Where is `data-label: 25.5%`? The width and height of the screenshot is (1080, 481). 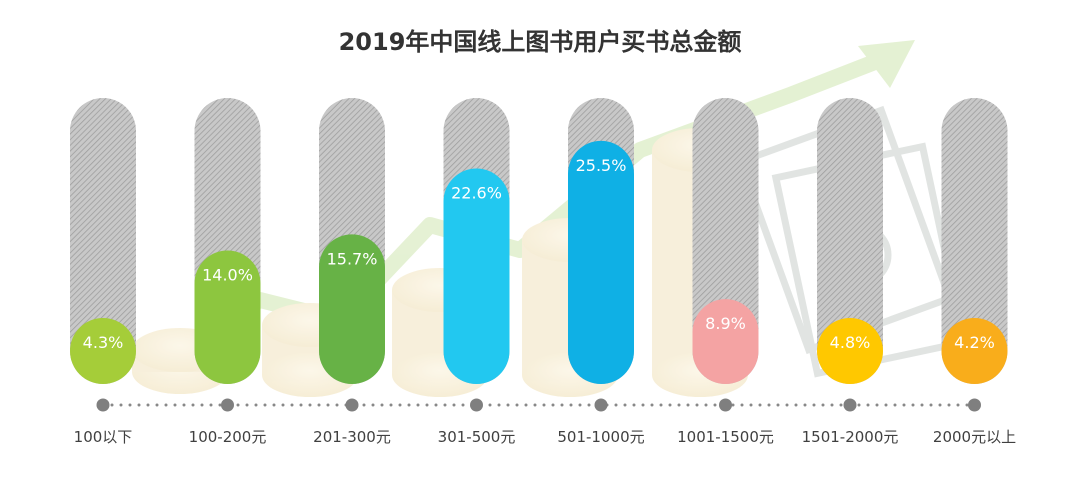
data-label: 25.5% is located at coordinates (601, 165).